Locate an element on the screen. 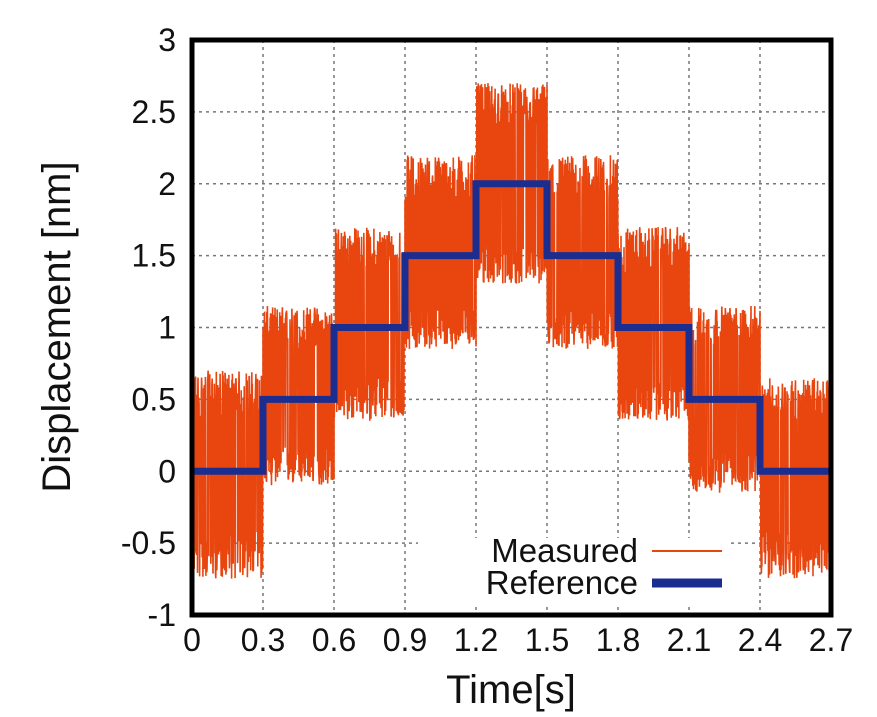  y-tick-label: 0.5 is located at coordinates (154, 399).